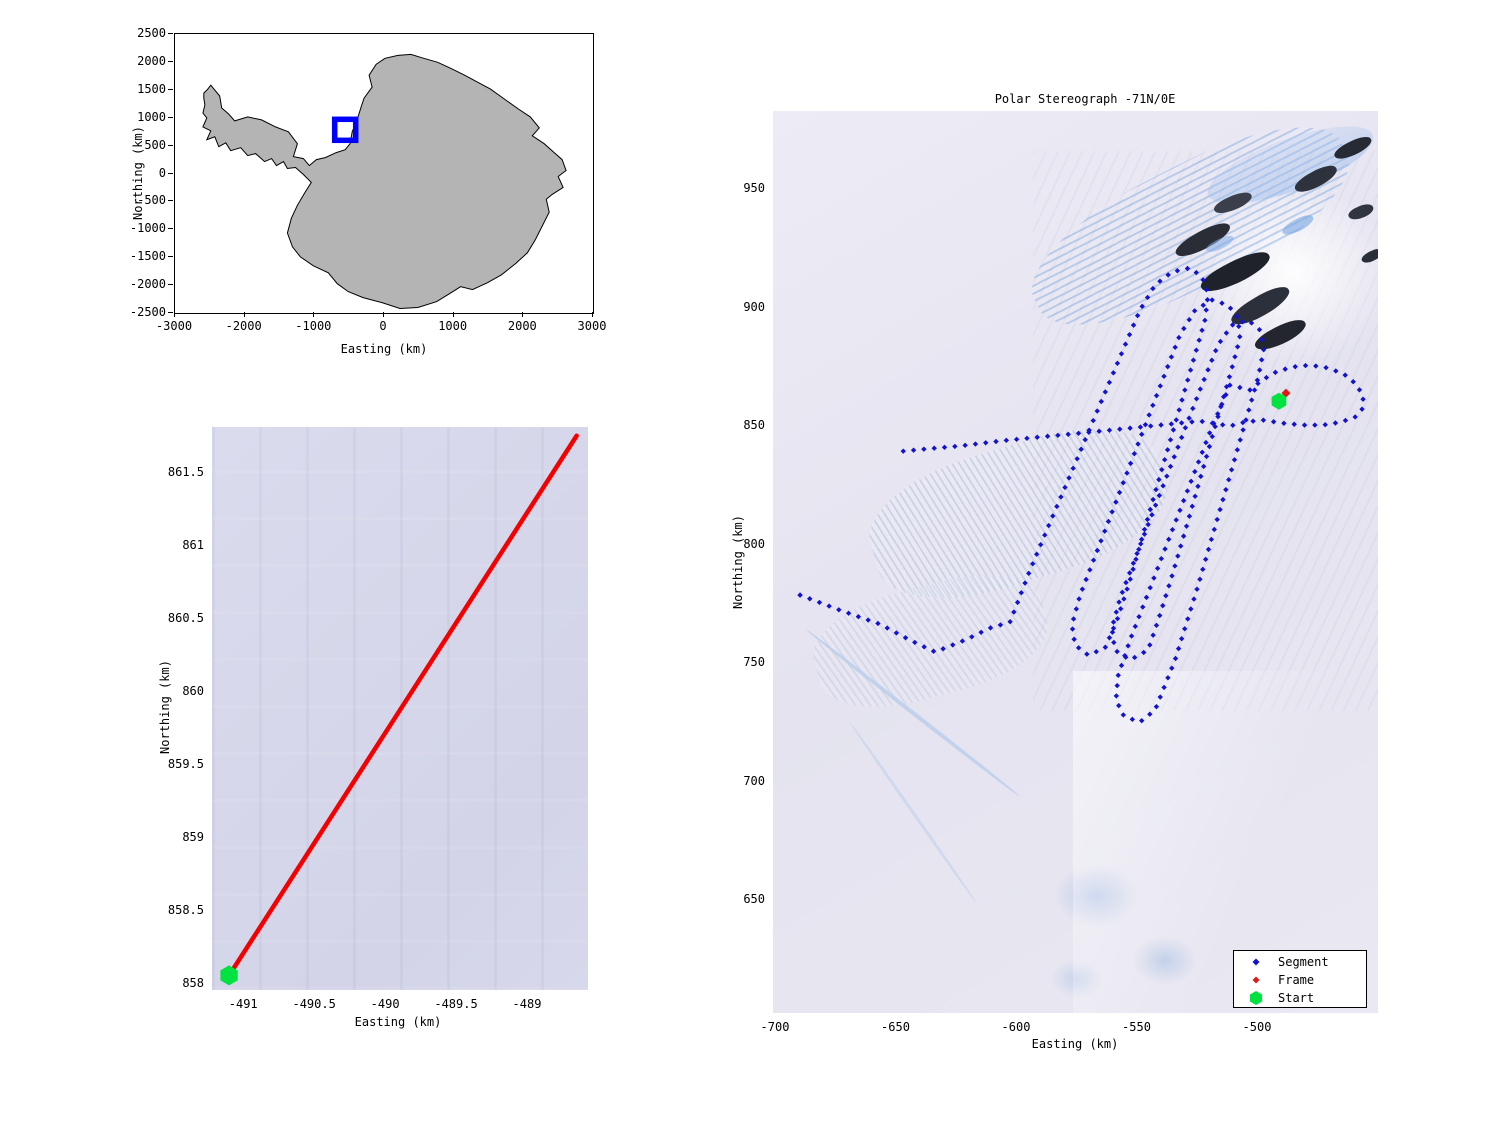 The width and height of the screenshot is (1501, 1125). Describe the element at coordinates (147, 228) in the screenshot. I see `y-tick-label: -1000` at that location.